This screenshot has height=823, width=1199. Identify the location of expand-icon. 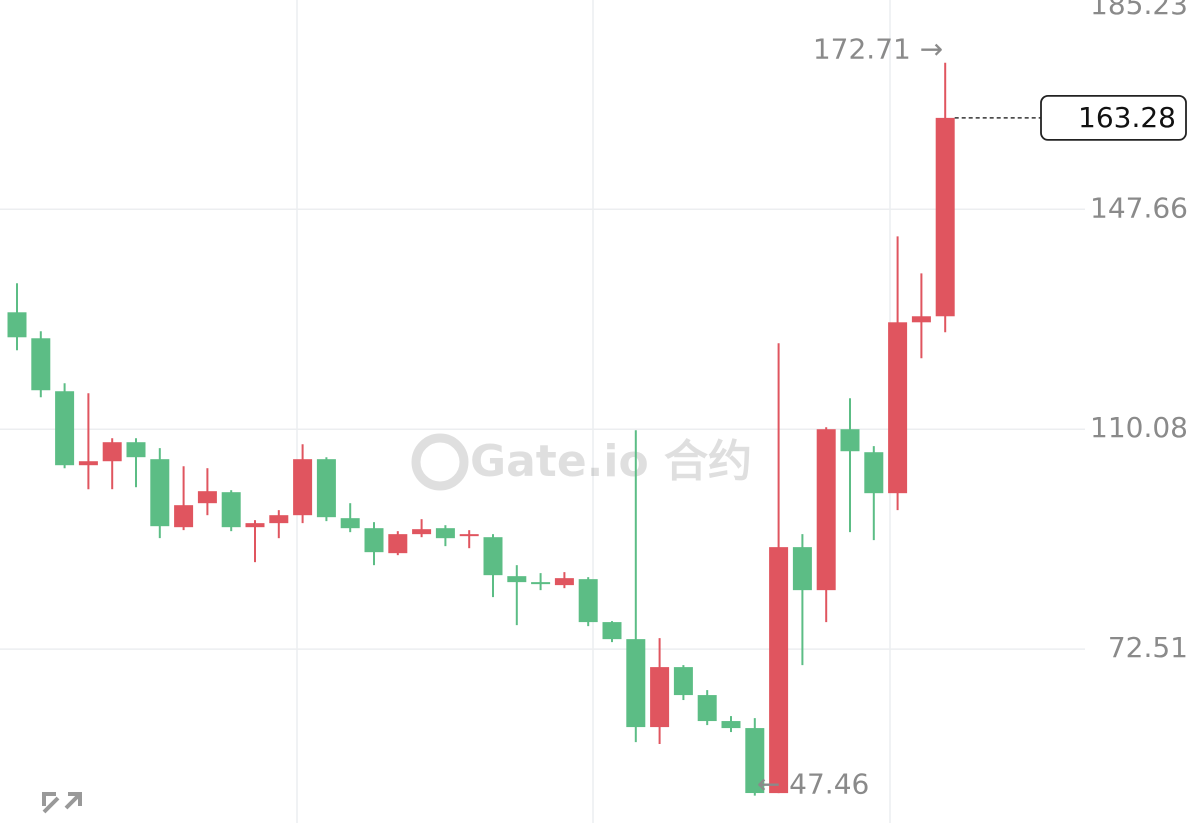
(62, 803).